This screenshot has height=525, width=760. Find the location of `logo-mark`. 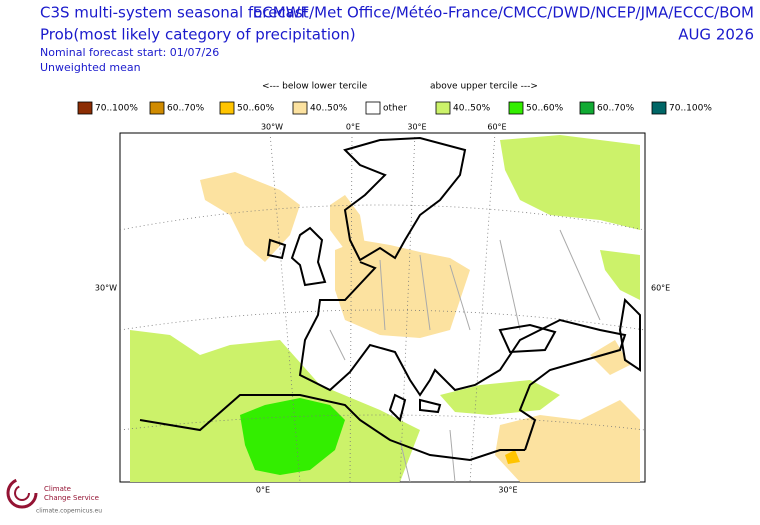

logo-mark is located at coordinates (22, 493).